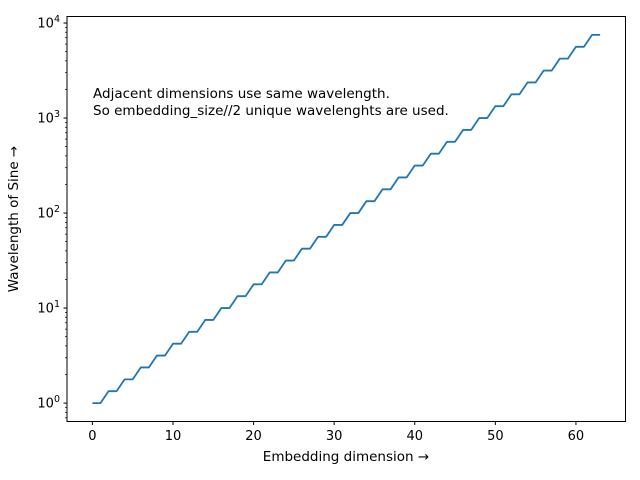  I want to click on x-tick-label: 10, so click(173, 436).